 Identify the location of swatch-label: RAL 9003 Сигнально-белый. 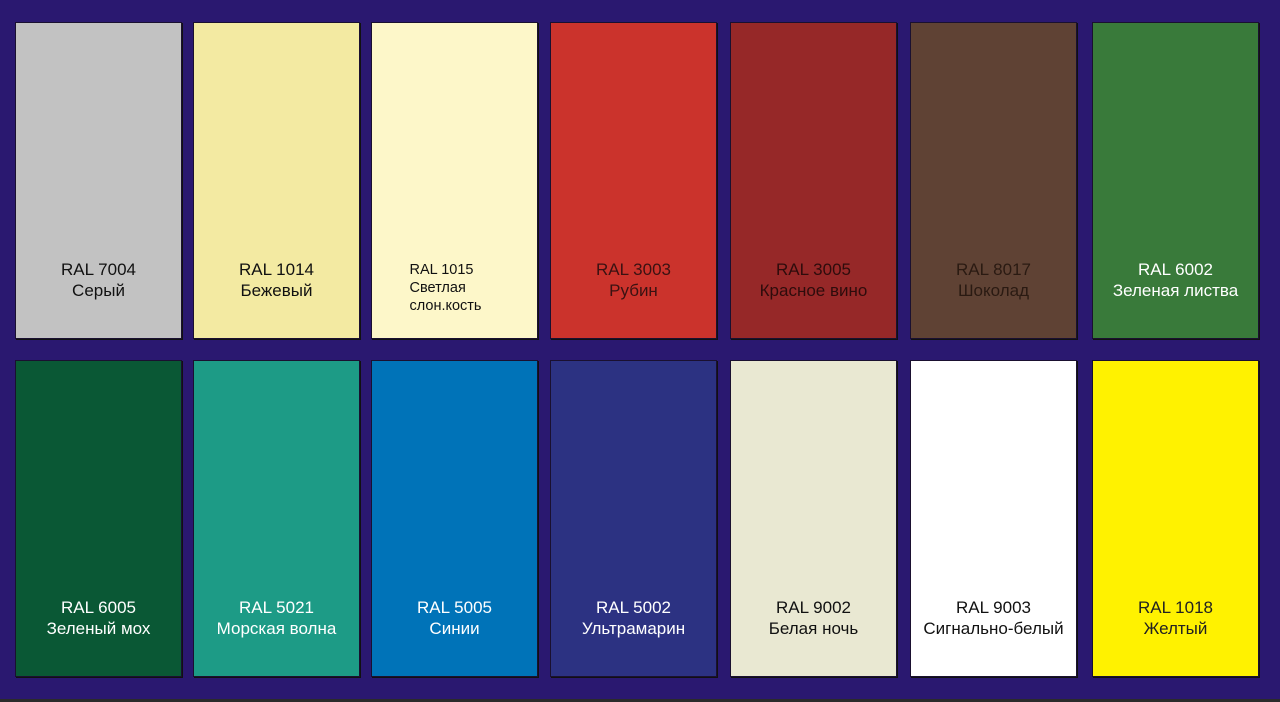
(993, 618).